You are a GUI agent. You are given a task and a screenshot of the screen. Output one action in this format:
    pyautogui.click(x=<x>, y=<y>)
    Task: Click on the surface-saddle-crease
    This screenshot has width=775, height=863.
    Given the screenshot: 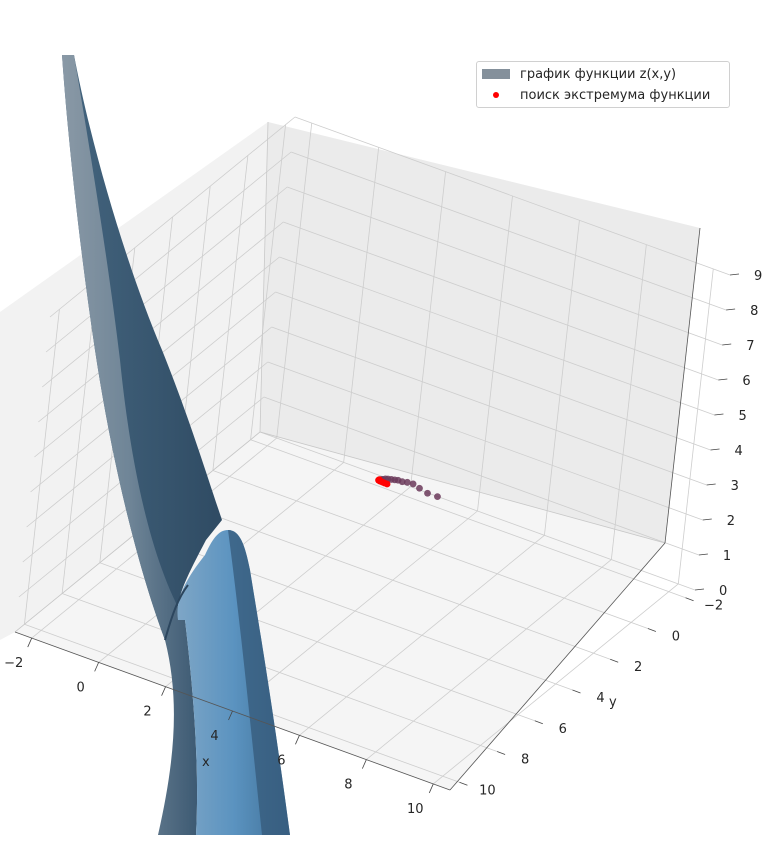 What is the action you would take?
    pyautogui.click(x=176, y=612)
    